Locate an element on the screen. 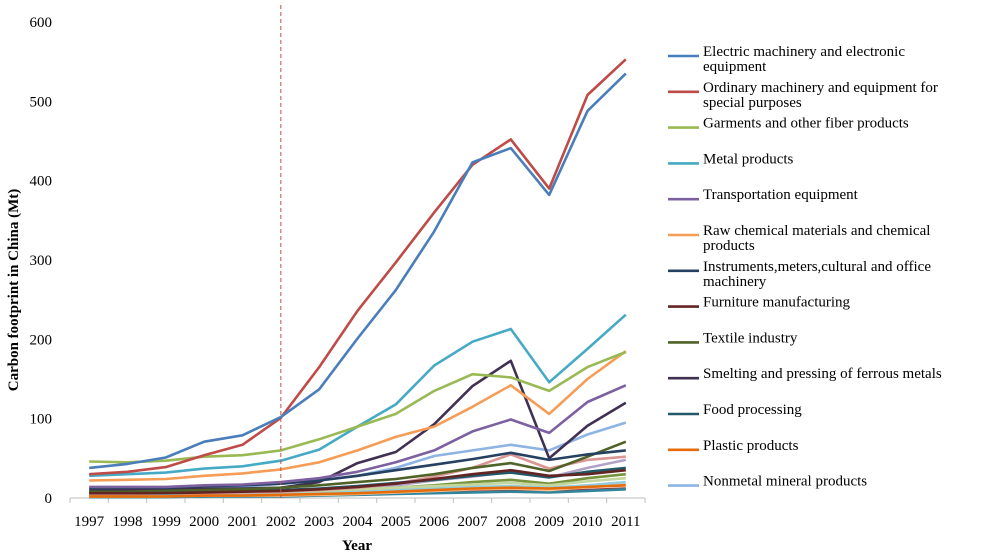 Image resolution: width=992 pixels, height=557 pixels. legend-label: Metal products is located at coordinates (748, 159).